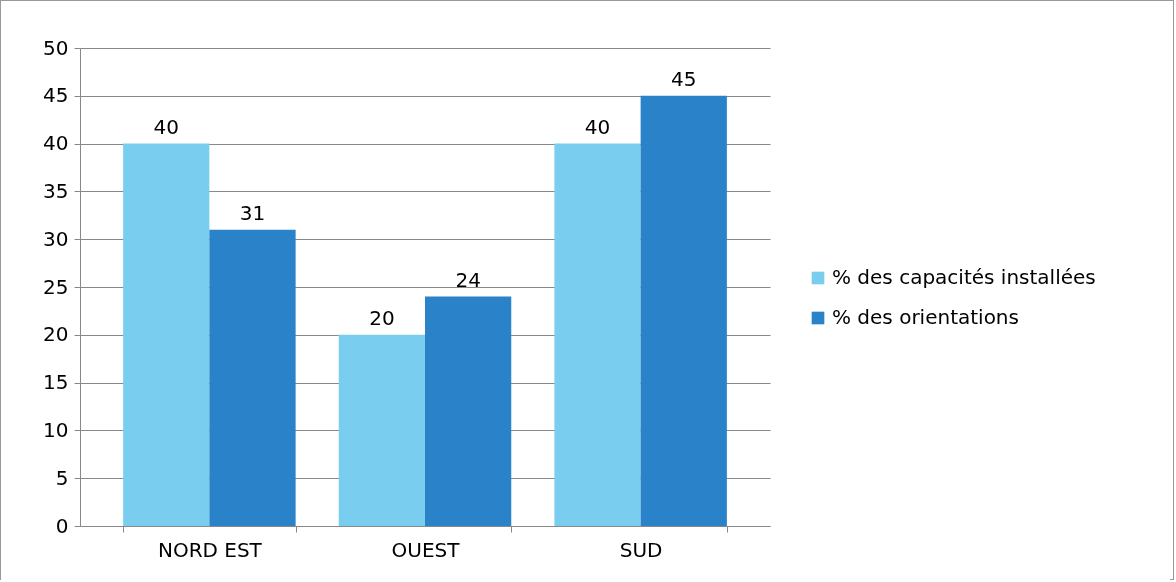 The height and width of the screenshot is (582, 1176). What do you see at coordinates (62, 477) in the screenshot?
I see `y-tick-label: 5` at bounding box center [62, 477].